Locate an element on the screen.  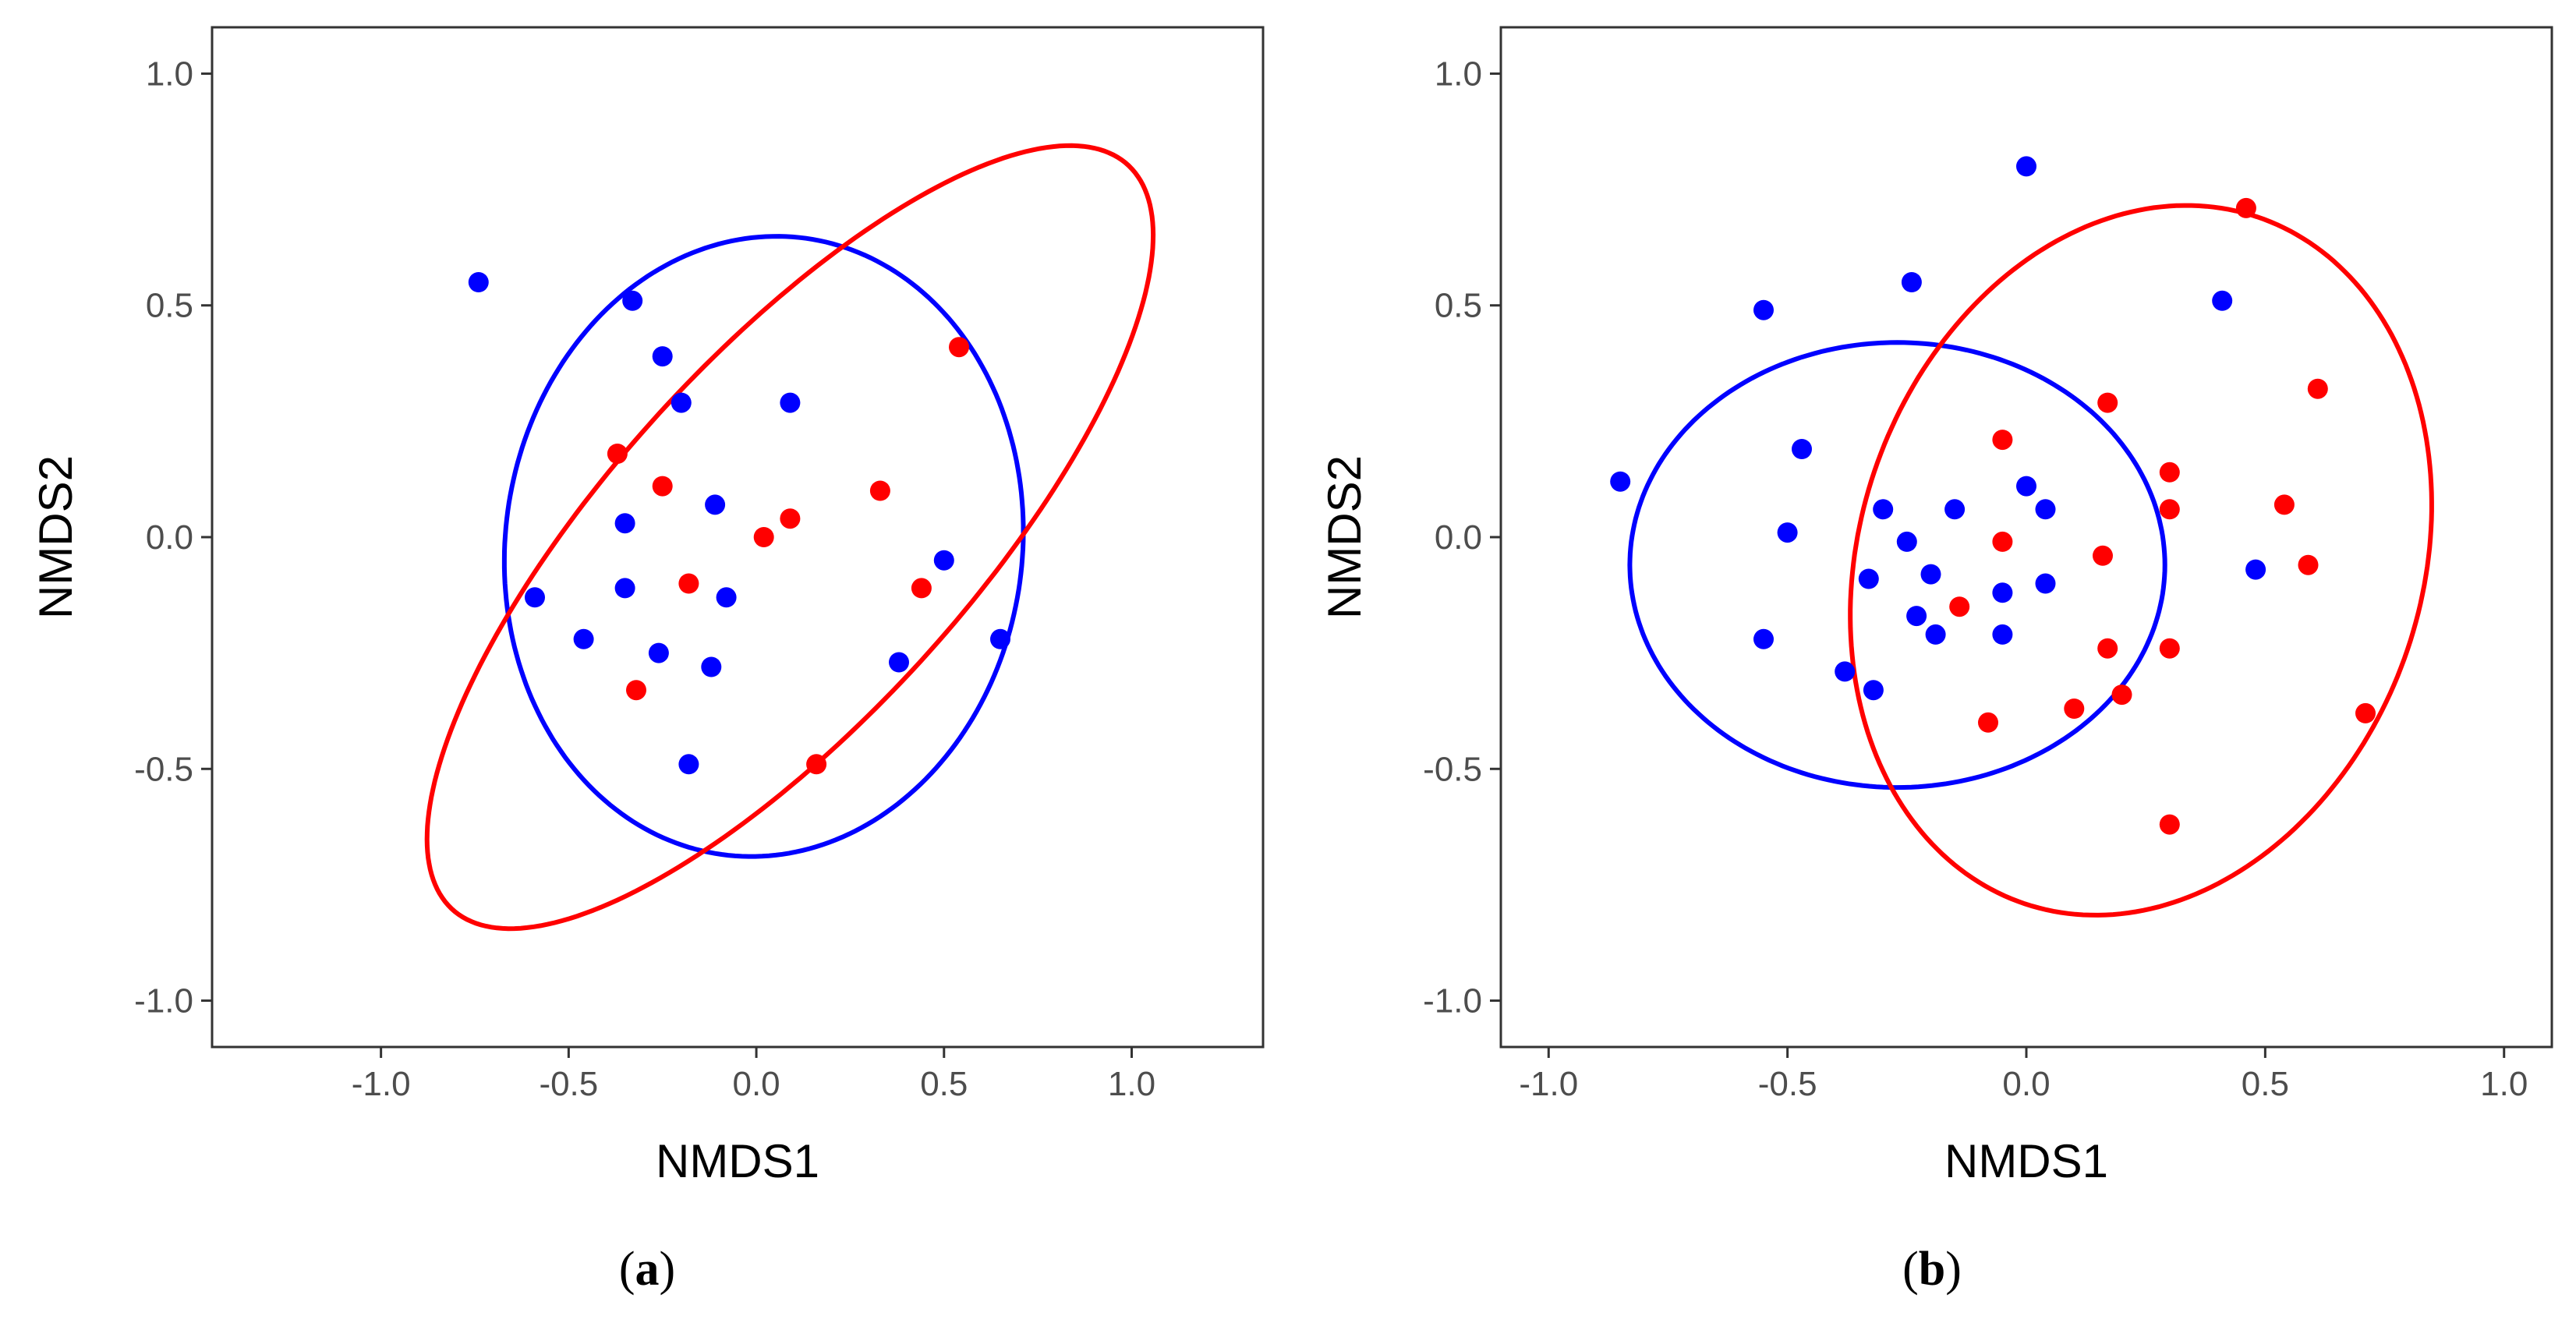
panel-a-points is located at coordinates (739, 523).